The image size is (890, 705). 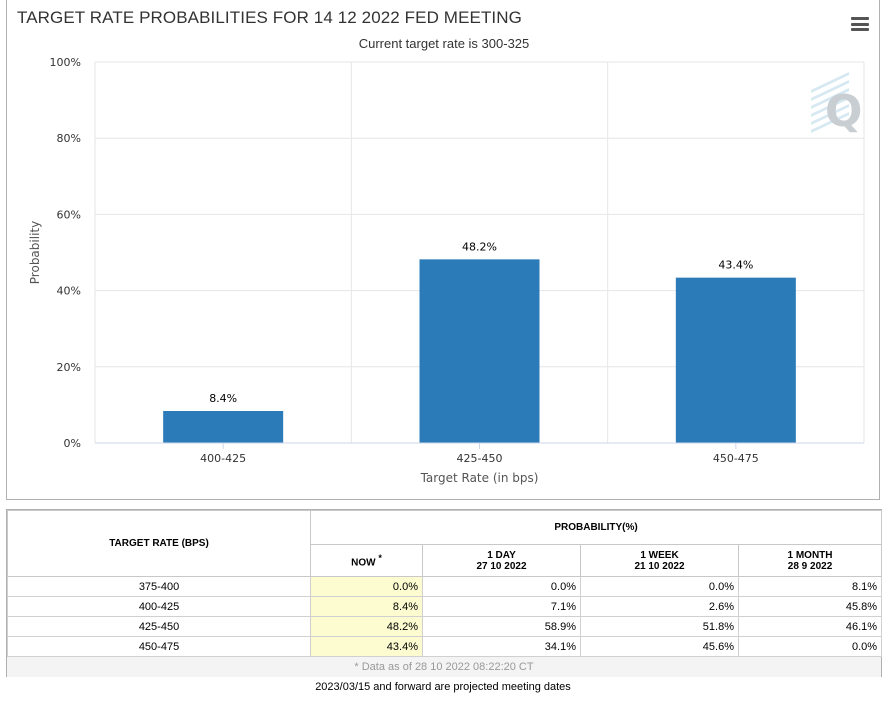 What do you see at coordinates (659, 626) in the screenshot?
I see `value-cell: 51.8%` at bounding box center [659, 626].